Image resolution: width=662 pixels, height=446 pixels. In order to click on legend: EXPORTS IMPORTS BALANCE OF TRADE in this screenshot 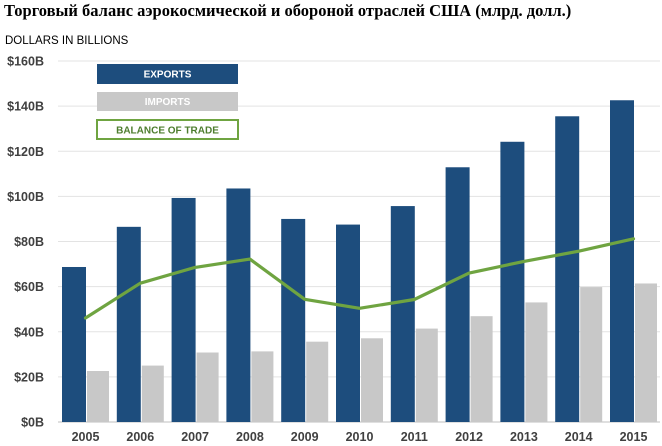, I will do `click(167, 102)`.